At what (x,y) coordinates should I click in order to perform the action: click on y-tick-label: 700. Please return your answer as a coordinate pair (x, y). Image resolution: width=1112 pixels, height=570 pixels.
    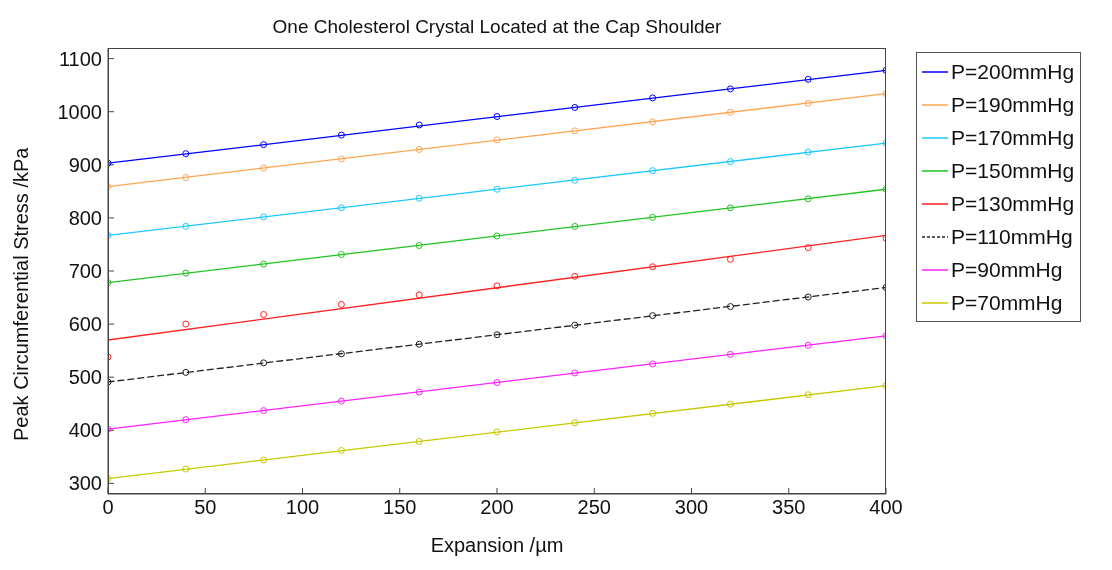
    Looking at the image, I should click on (85, 271).